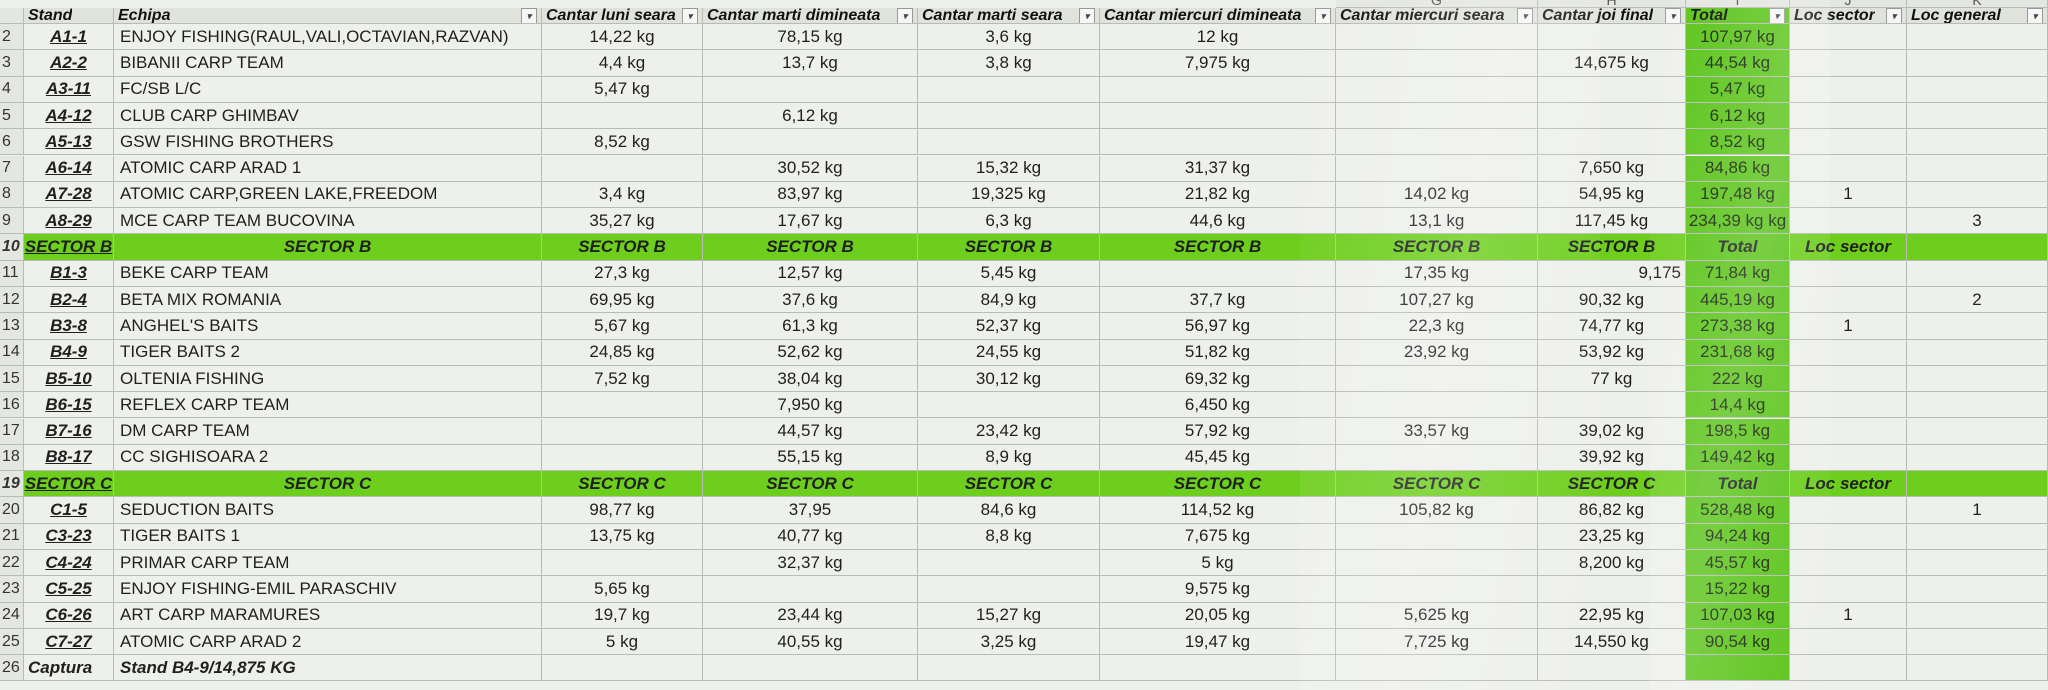 The image size is (2048, 690). What do you see at coordinates (1009, 116) in the screenshot?
I see `cell-mse` at bounding box center [1009, 116].